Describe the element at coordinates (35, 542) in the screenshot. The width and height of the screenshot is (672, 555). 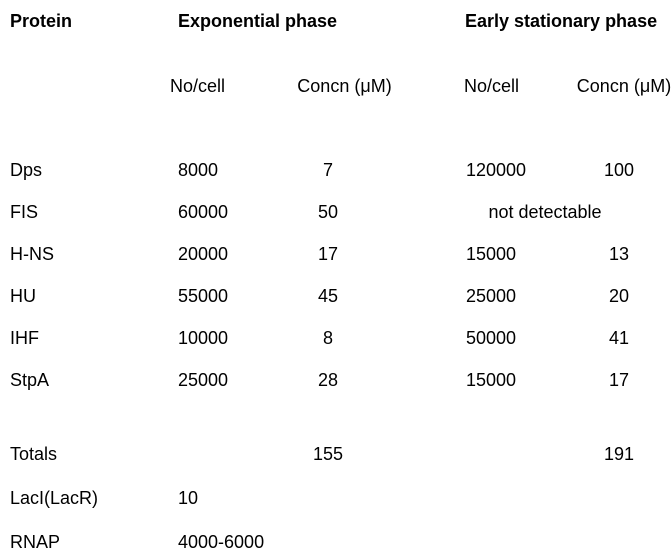
I see `protein-name: RNAP` at that location.